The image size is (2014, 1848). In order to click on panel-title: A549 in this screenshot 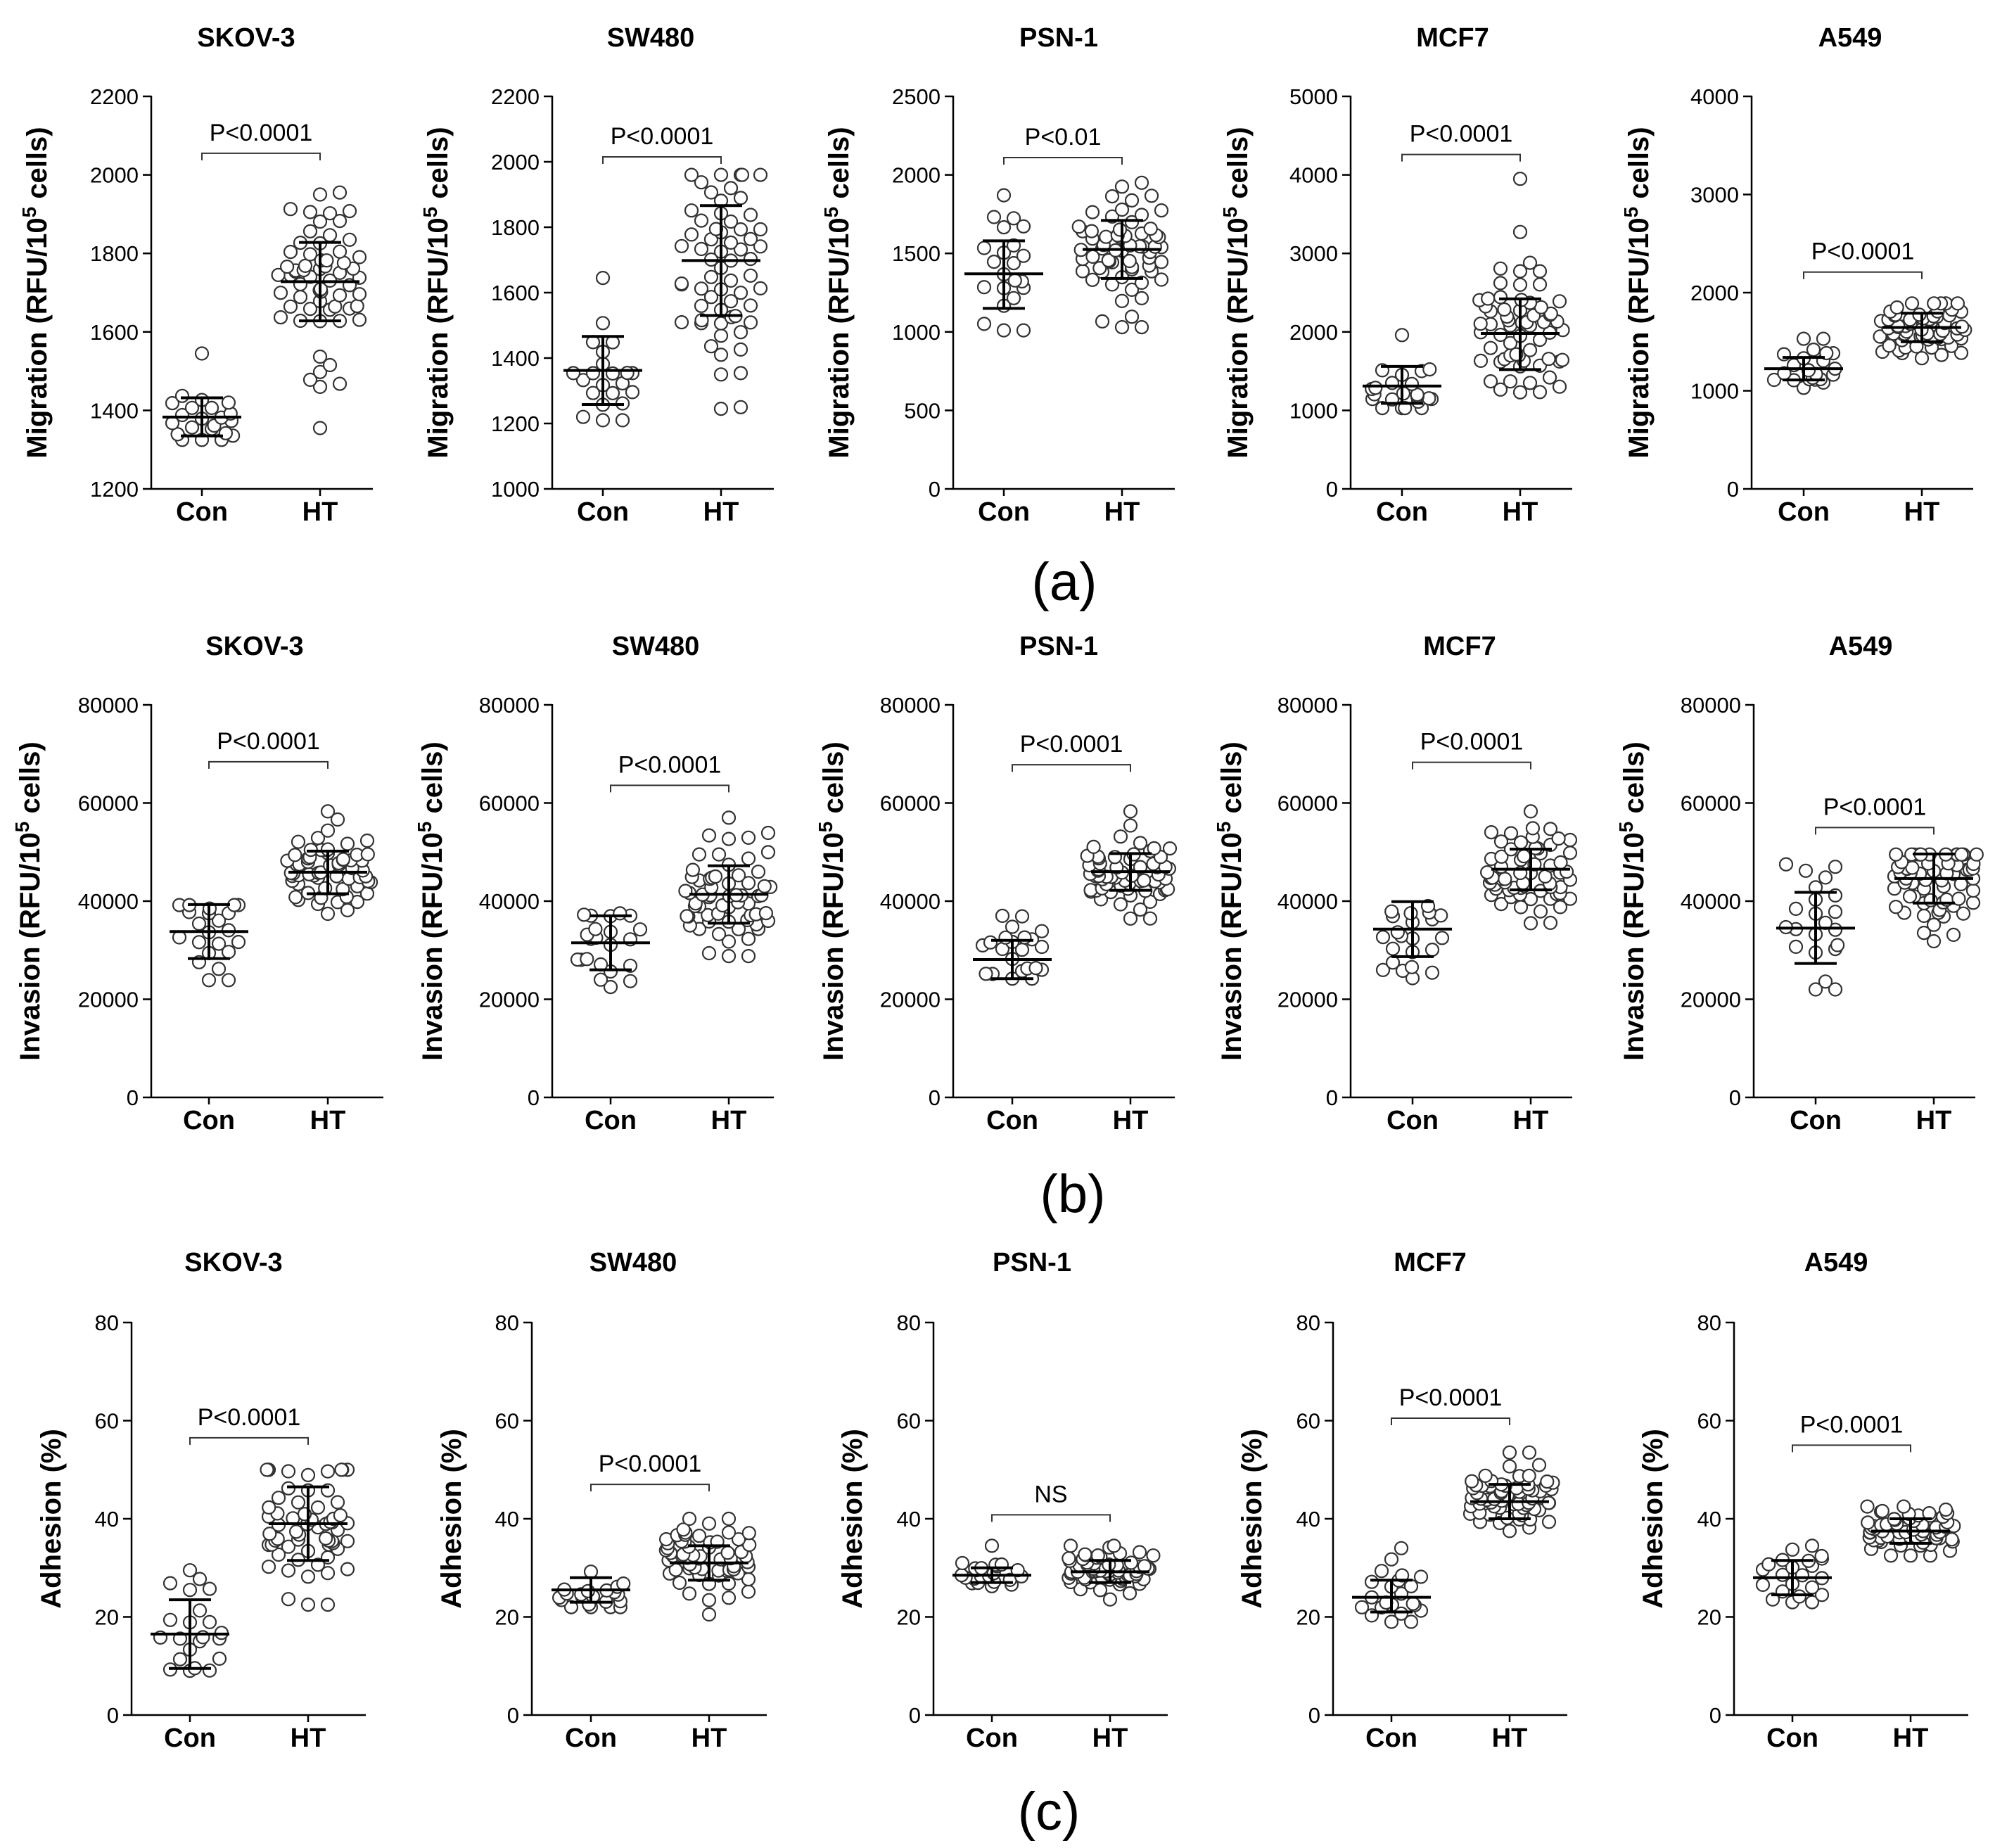, I will do `click(1861, 646)`.